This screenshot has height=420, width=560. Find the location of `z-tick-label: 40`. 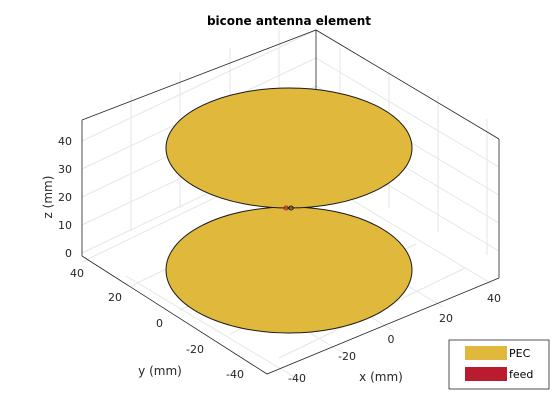

z-tick-label: 40 is located at coordinates (65, 141).